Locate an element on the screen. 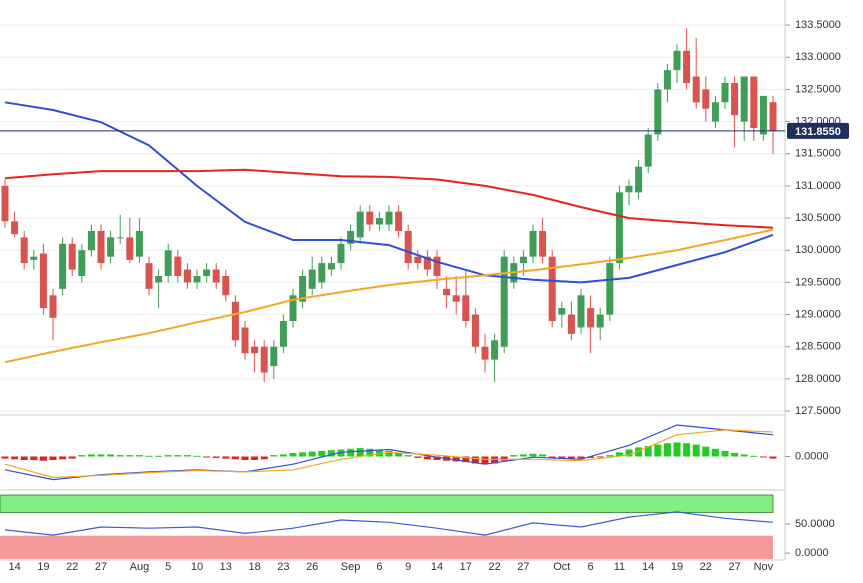  last-price-label: 131.8550 is located at coordinates (818, 132).